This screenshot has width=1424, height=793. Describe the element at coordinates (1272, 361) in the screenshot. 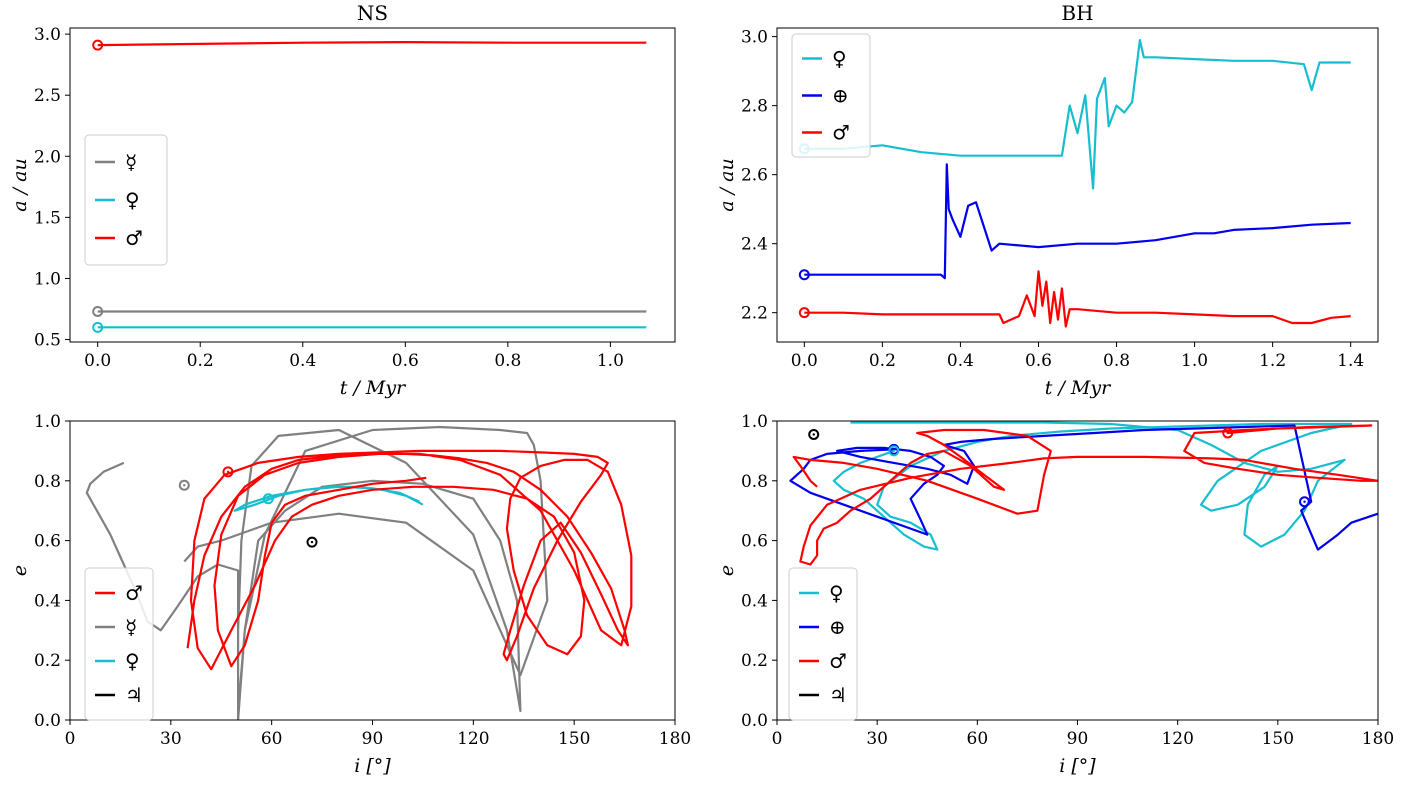

I see `x-tick-label: 1.2` at that location.